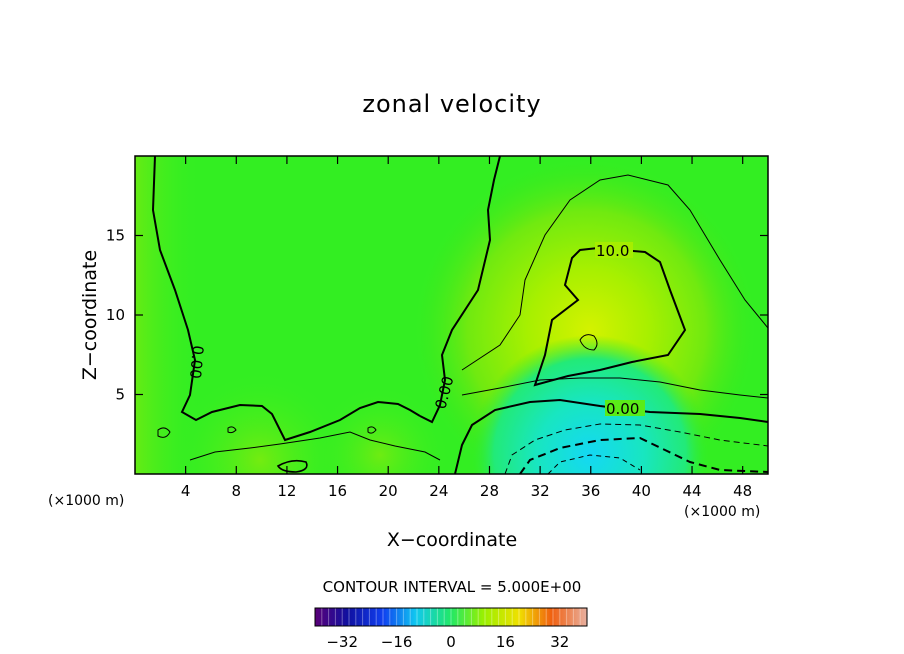 The image size is (904, 654). I want to click on x-tick-label: 28, so click(489, 491).